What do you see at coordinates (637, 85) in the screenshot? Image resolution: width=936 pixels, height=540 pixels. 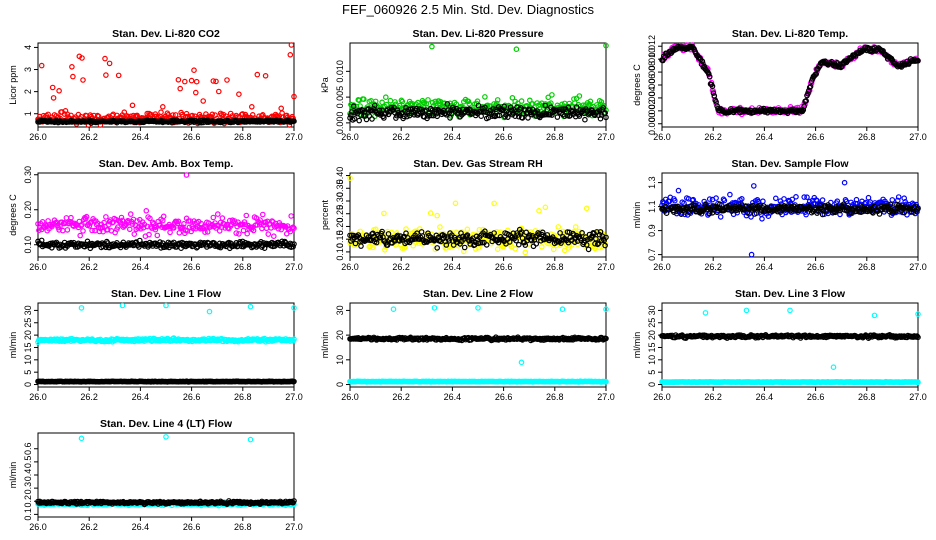 I see `y-axis-label: degrees C` at bounding box center [637, 85].